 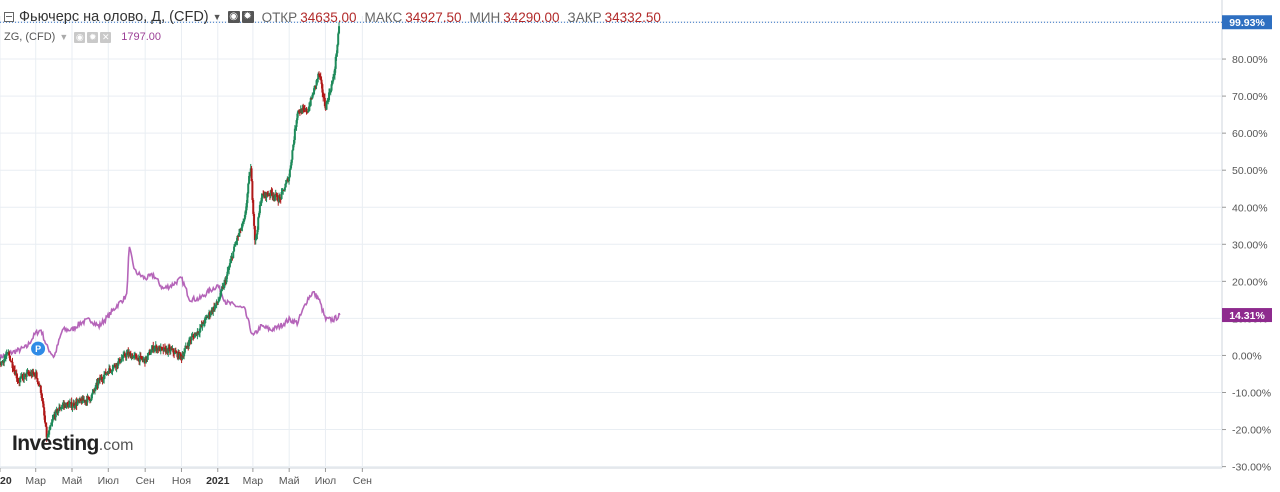 I want to click on chevron-down-icon: ▼, so click(x=217, y=17).